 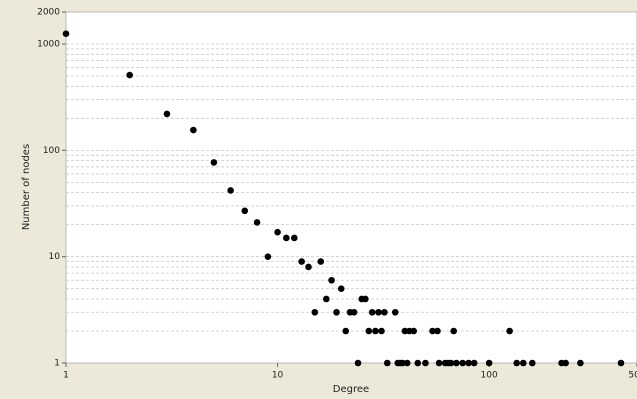 What do you see at coordinates (26, 187) in the screenshot?
I see `y-axis-label: Number of nodes` at bounding box center [26, 187].